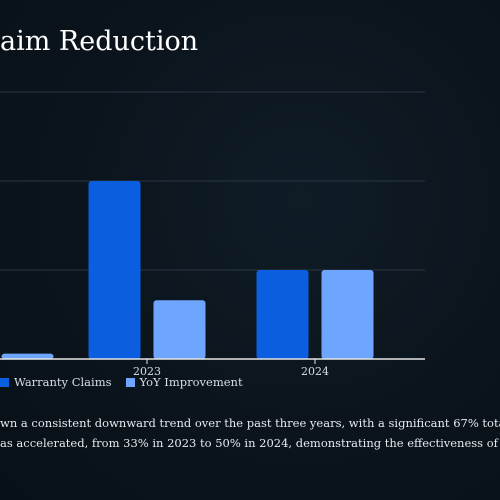  What do you see at coordinates (179, 329) in the screenshot?
I see `bar-yoy-improvement-2023` at bounding box center [179, 329].